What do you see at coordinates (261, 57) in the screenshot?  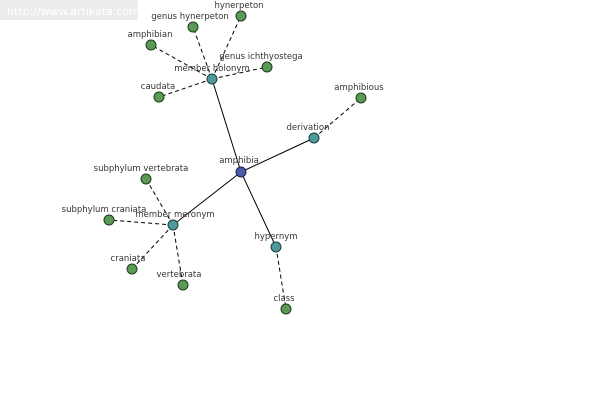 I see `node-label: genus ichthyostega` at bounding box center [261, 57].